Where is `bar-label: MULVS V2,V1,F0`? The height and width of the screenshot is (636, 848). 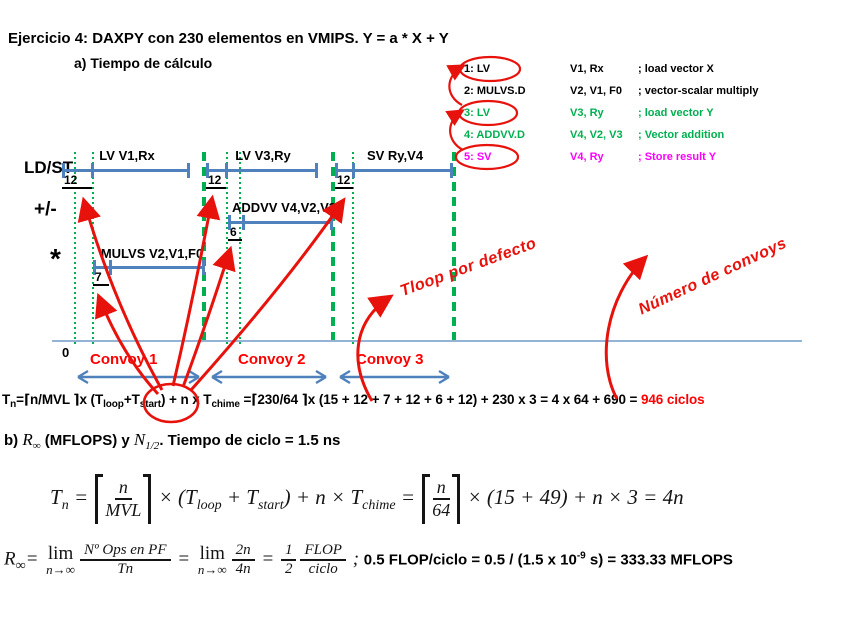
bar-label: MULVS V2,V1,F0 is located at coordinates (152, 253).